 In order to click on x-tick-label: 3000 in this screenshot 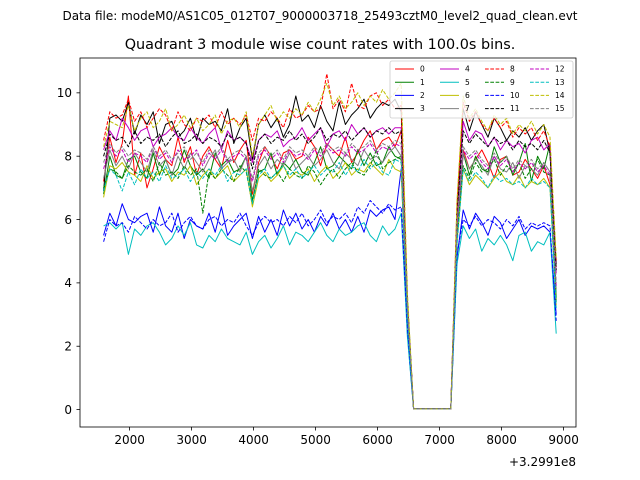, I will do `click(191, 440)`.